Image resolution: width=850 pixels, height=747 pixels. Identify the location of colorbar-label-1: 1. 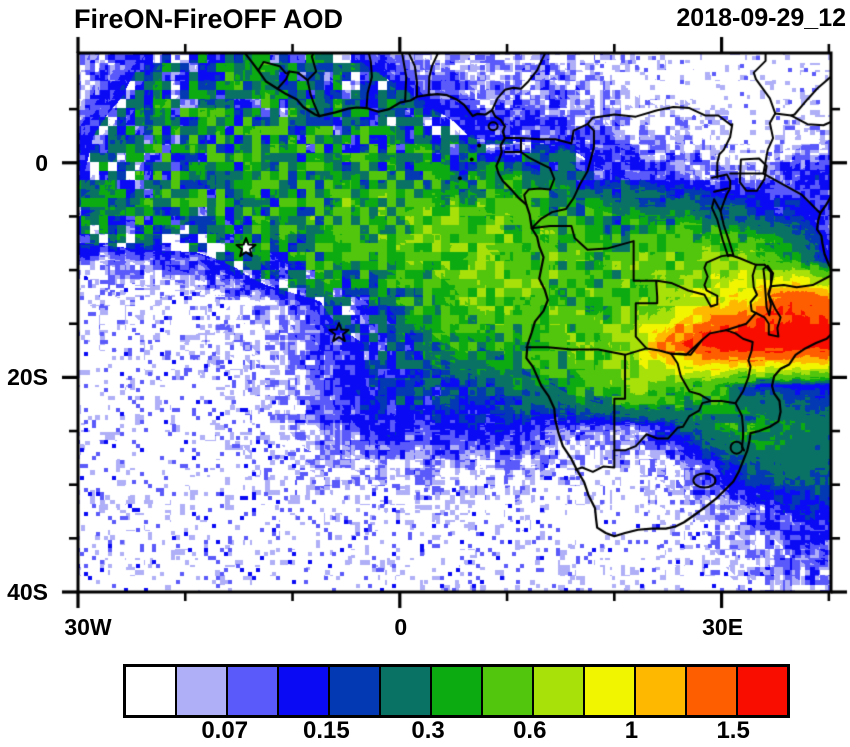
(631, 730).